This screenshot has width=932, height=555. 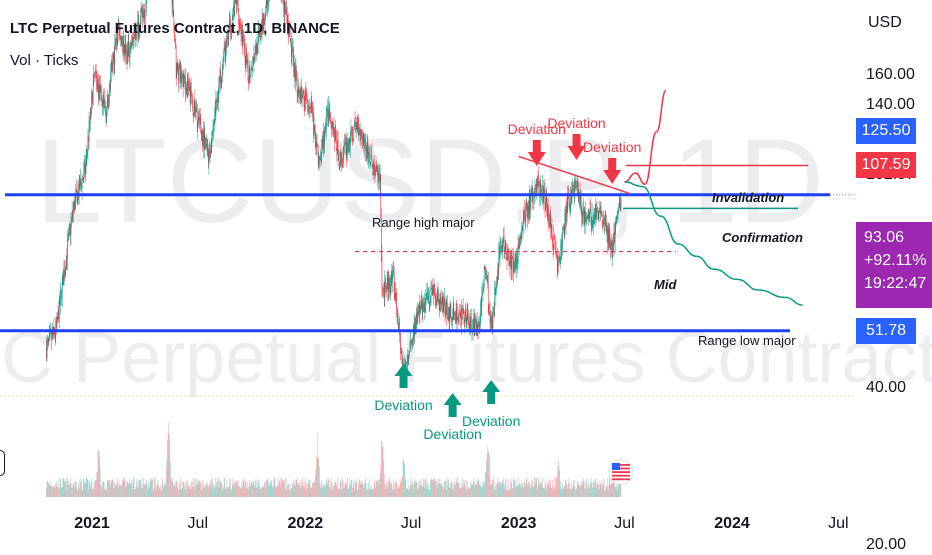 I want to click on price-label-badge: 107.59, so click(x=886, y=165).